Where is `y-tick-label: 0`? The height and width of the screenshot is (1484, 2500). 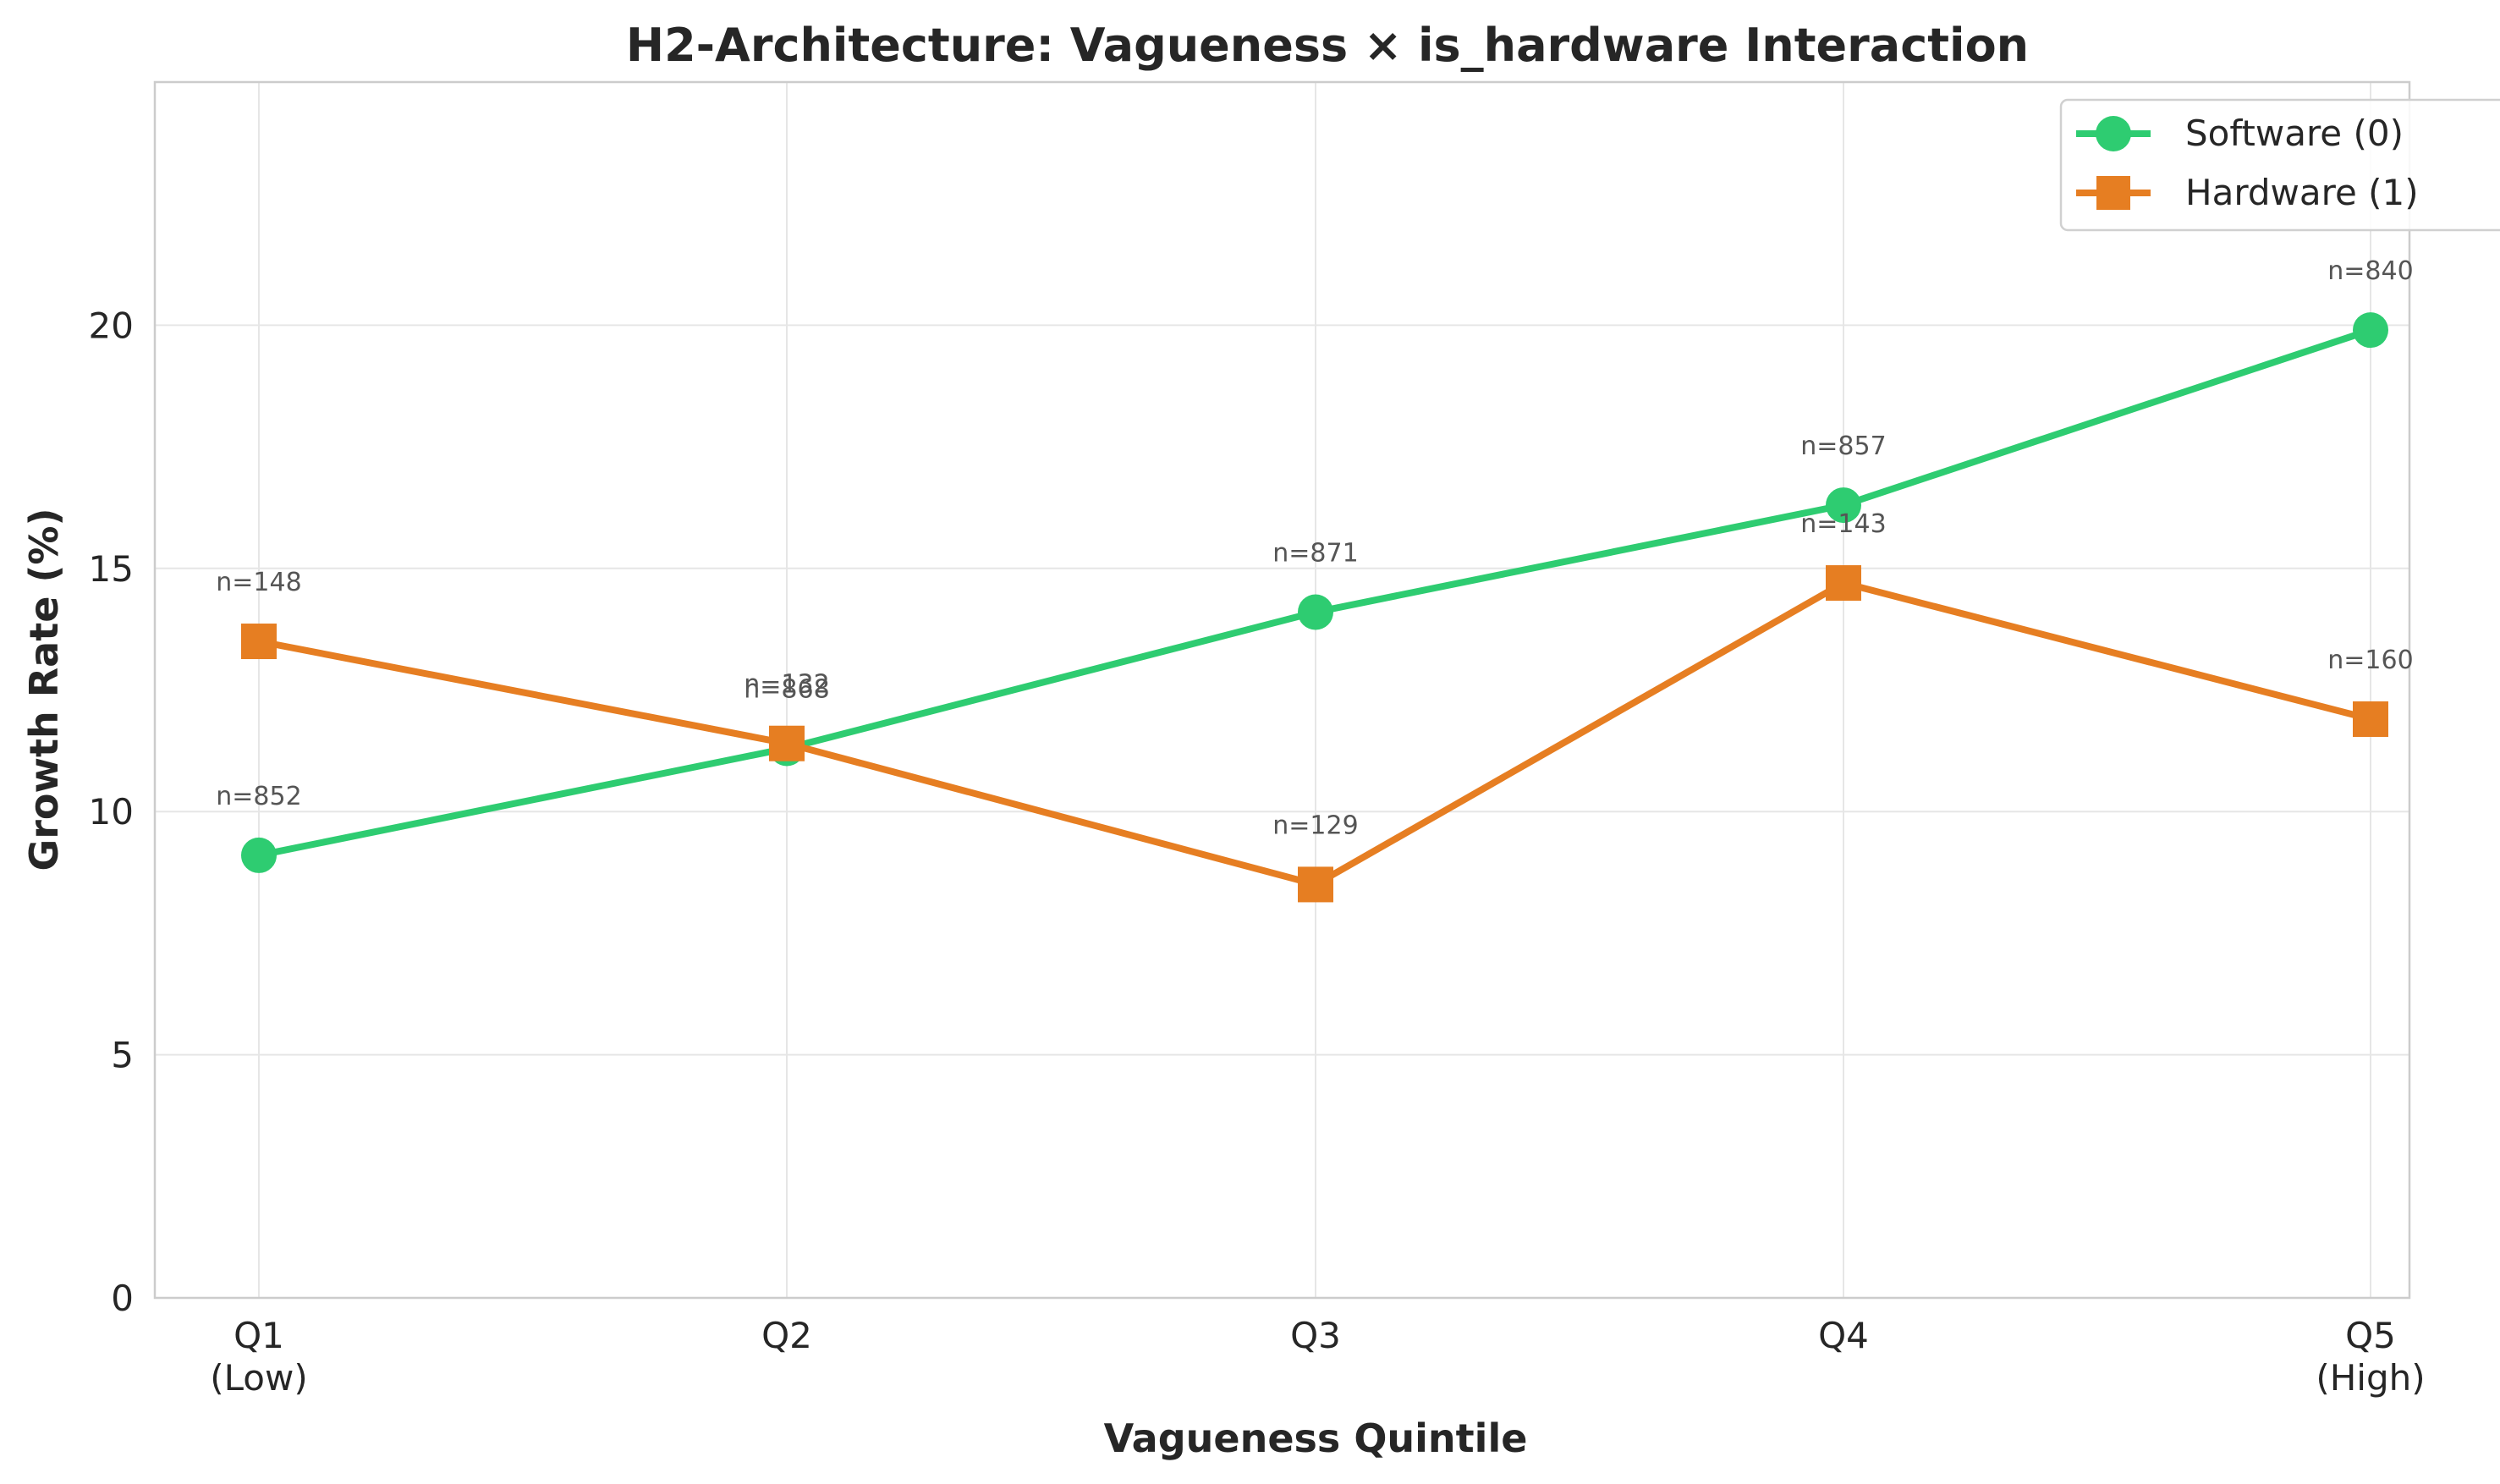 y-tick-label: 0 is located at coordinates (122, 1298).